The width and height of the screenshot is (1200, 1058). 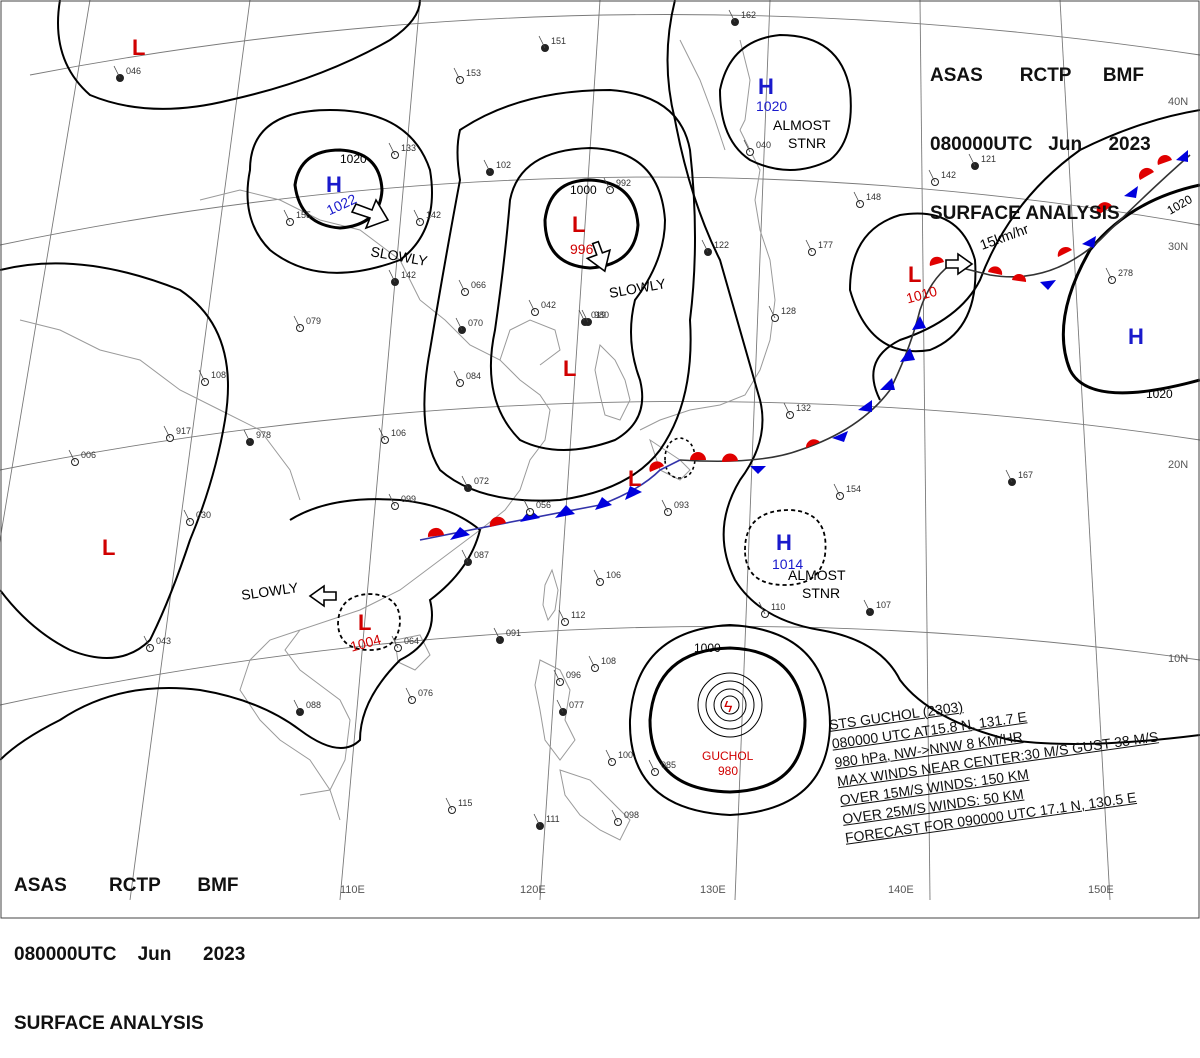 I want to click on station-pressure-label: 030, so click(x=203, y=515).